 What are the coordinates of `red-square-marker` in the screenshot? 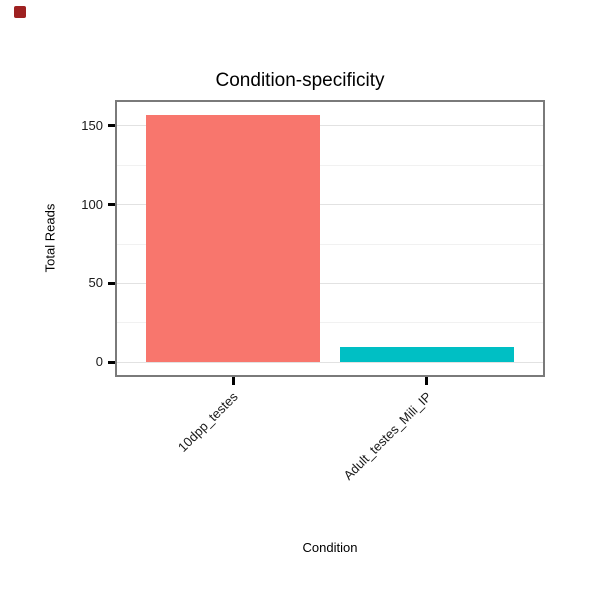 It's located at (20, 12).